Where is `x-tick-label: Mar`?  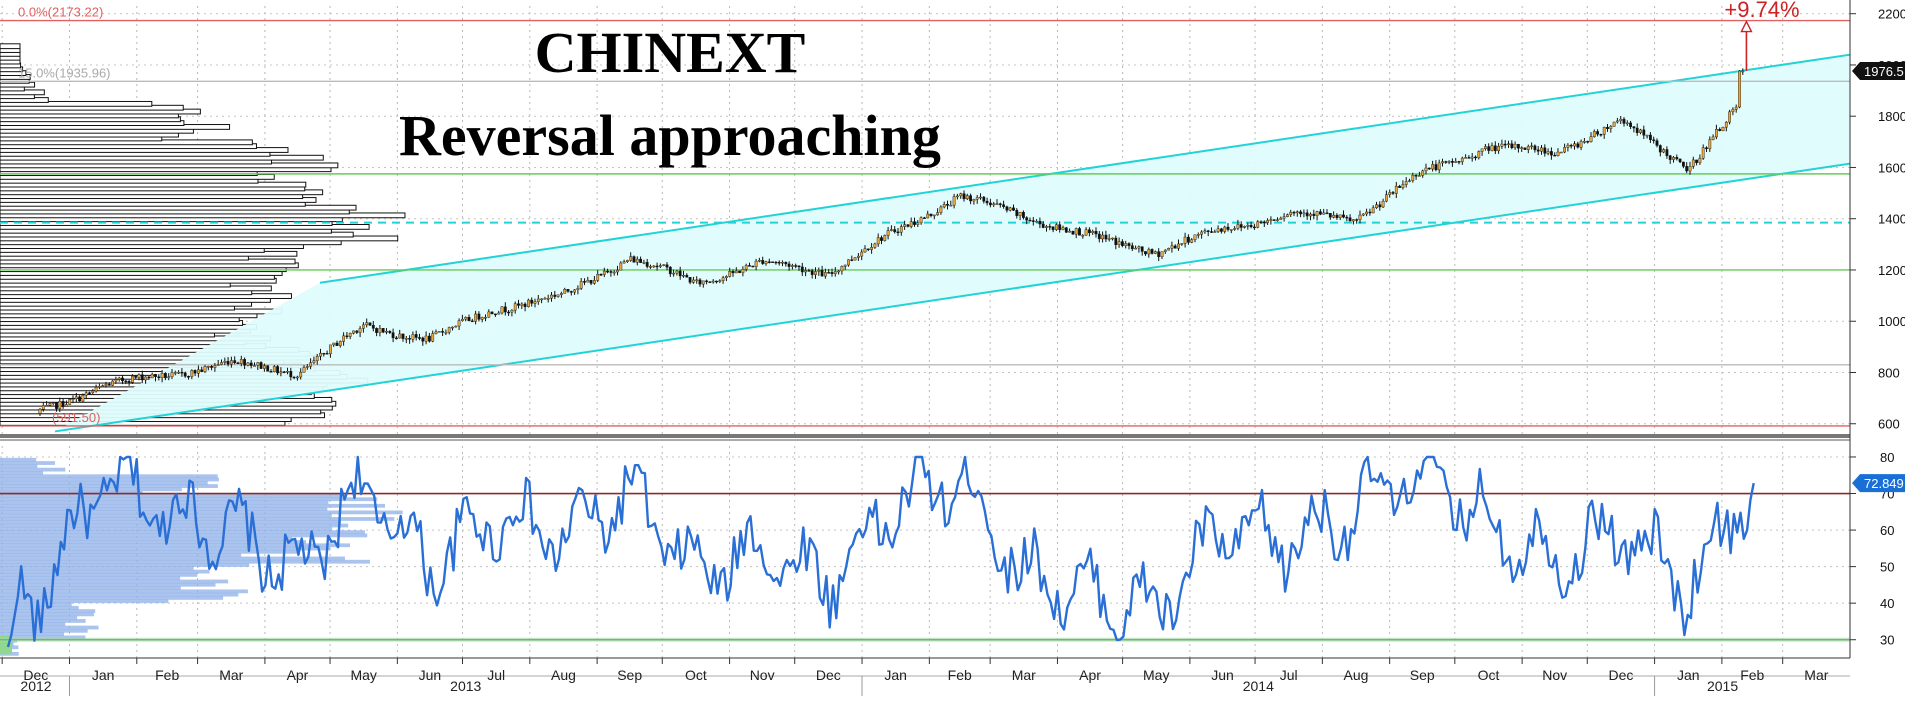 x-tick-label: Mar is located at coordinates (1024, 675).